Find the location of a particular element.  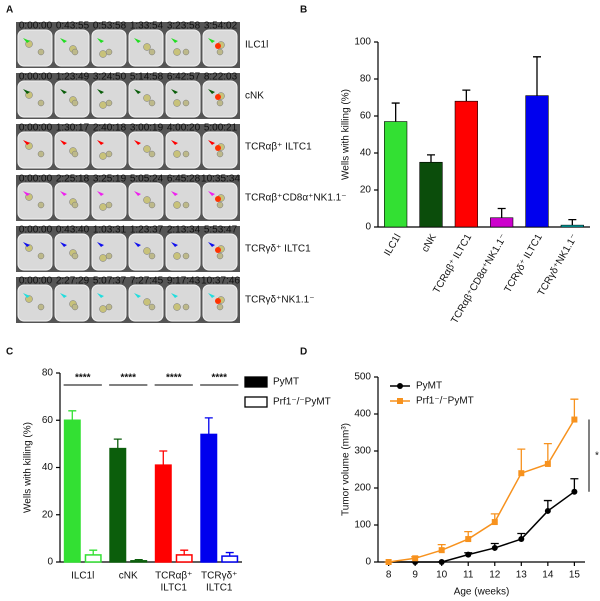

legend-swatch is located at coordinates (256, 382).